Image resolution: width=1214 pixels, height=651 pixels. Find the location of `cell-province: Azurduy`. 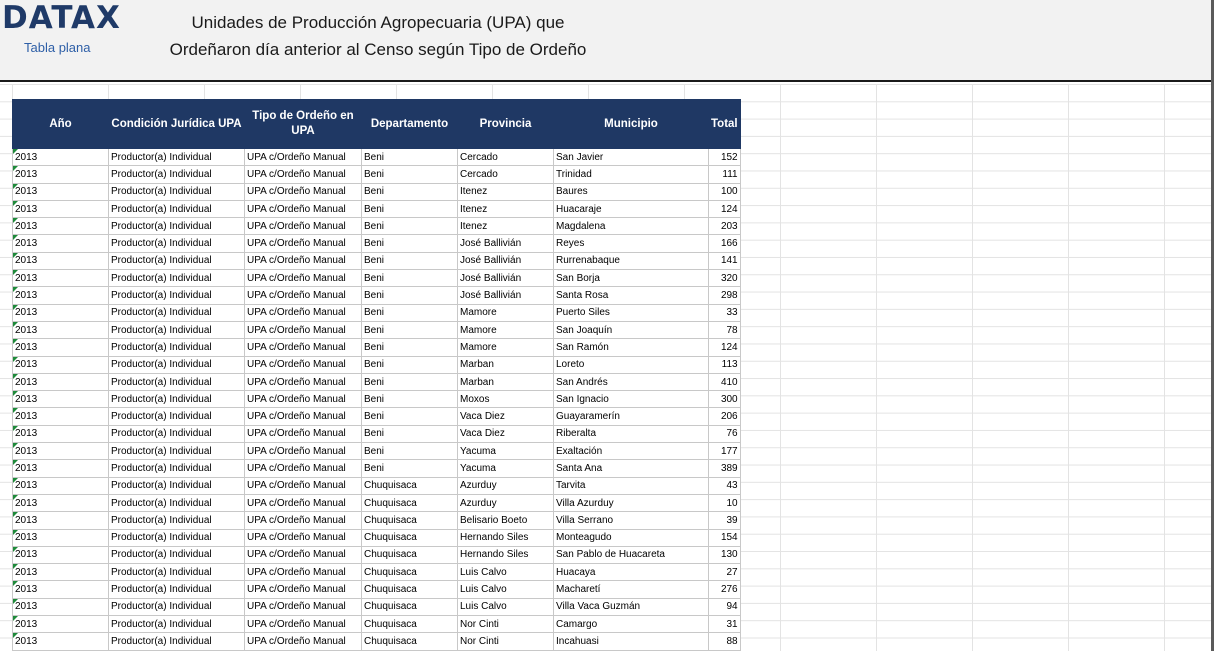

cell-province: Azurduy is located at coordinates (505, 485).